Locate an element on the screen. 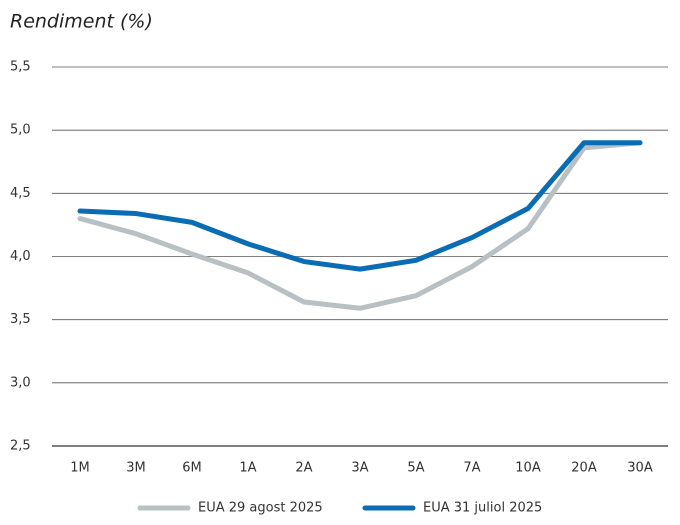 Image resolution: width=680 pixels, height=525 pixels. x-tick-label: 3M is located at coordinates (136, 468).